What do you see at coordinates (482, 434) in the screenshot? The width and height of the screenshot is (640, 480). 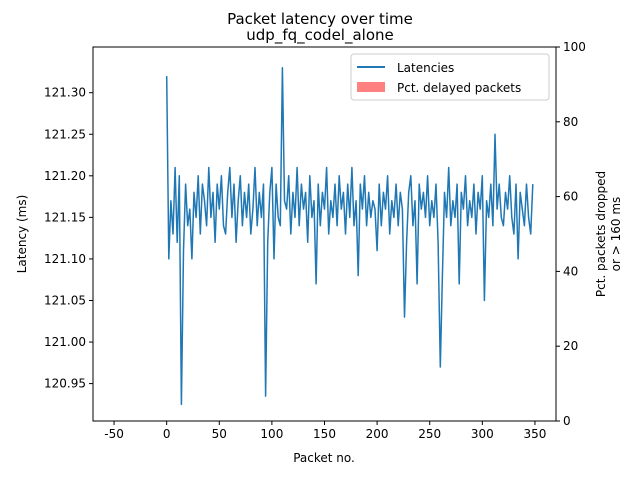 I see `x-tick-label: 300` at bounding box center [482, 434].